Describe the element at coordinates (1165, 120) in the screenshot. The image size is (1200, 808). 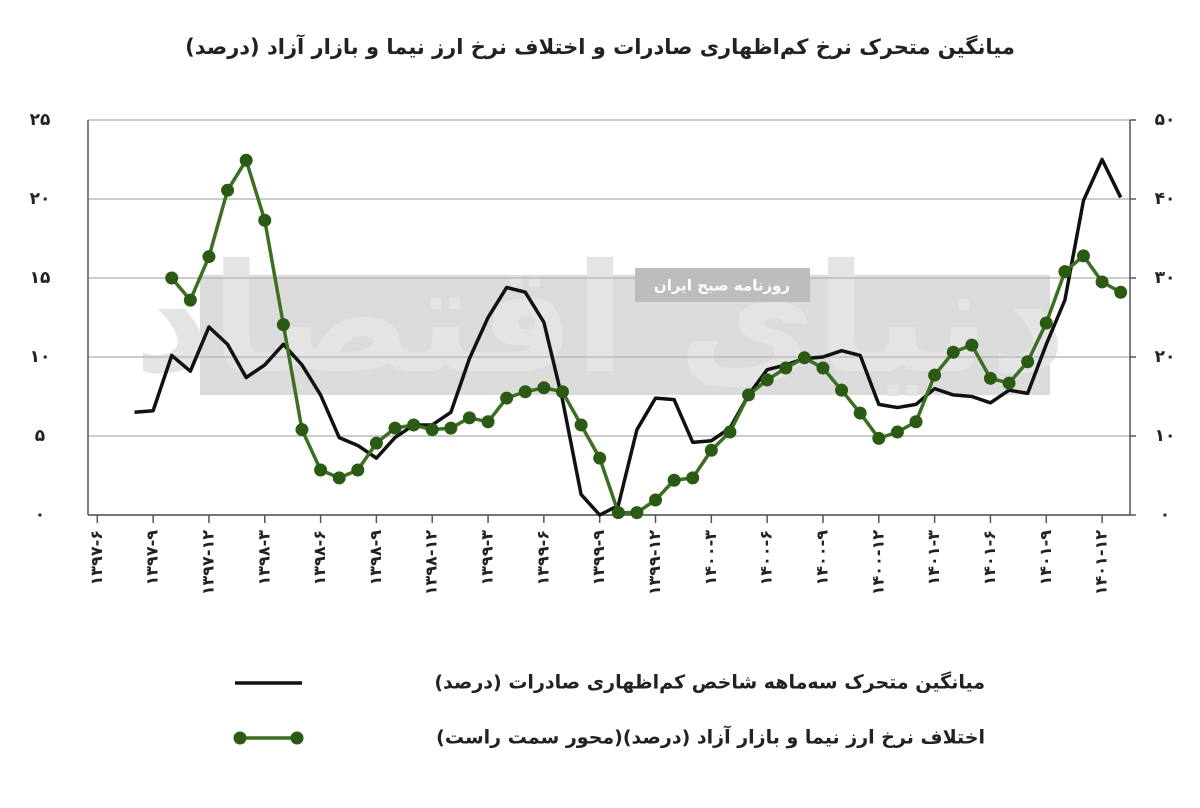
I see `y2-tick-label: ۵۰` at that location.